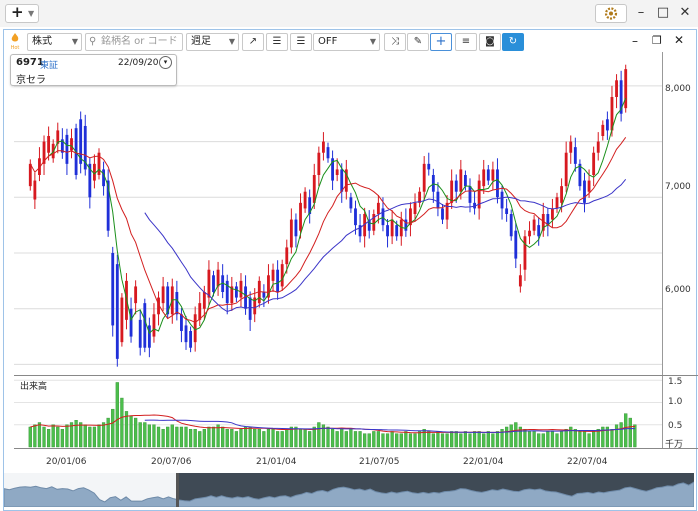  I want to click on panel-divider, so click(356, 375).